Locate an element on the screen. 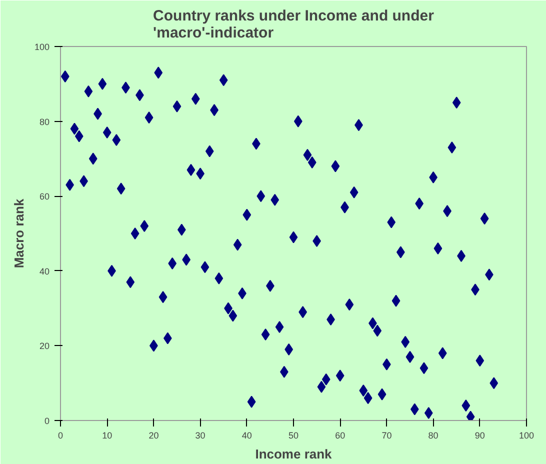 Image resolution: width=546 pixels, height=464 pixels. x-tick-label: 80 is located at coordinates (433, 435).